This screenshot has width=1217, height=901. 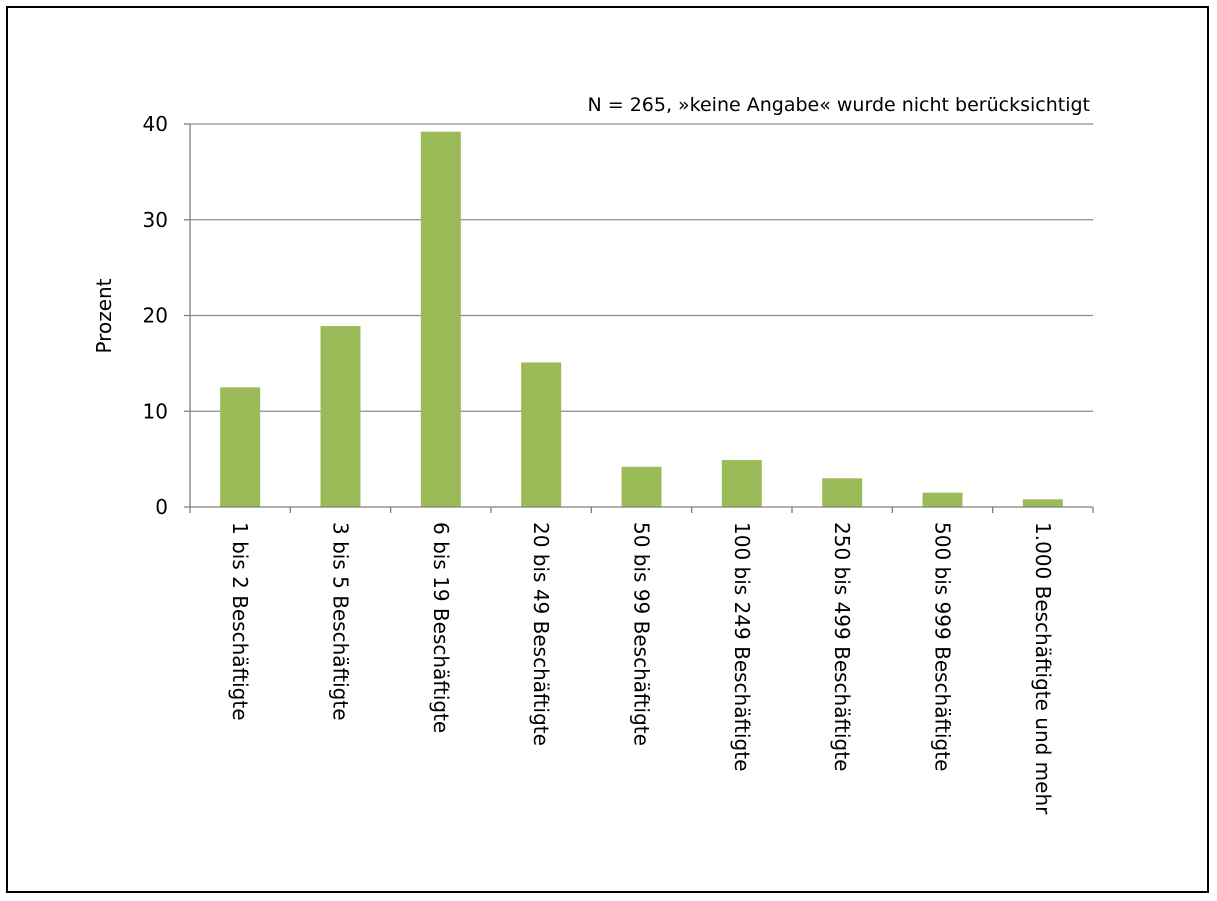 What do you see at coordinates (842, 646) in the screenshot?
I see `x-tick-label: 250 bis 499 Beschäftigte` at bounding box center [842, 646].